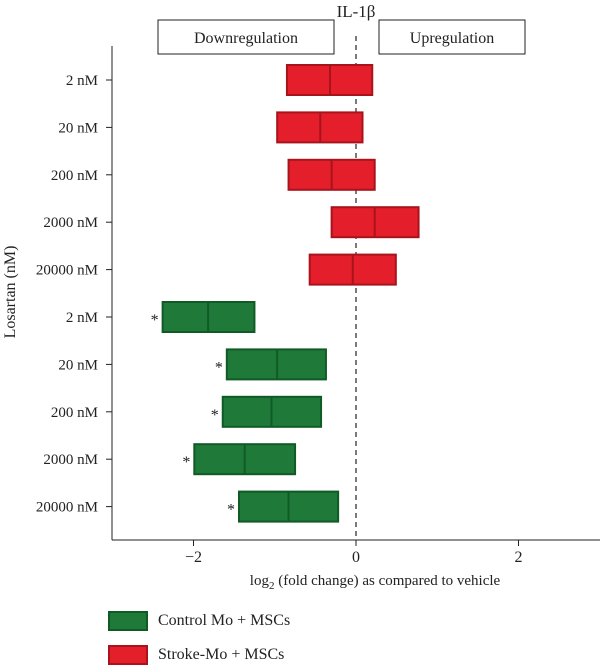  I want to click on upregulation-label: Upregulation, so click(452, 38).